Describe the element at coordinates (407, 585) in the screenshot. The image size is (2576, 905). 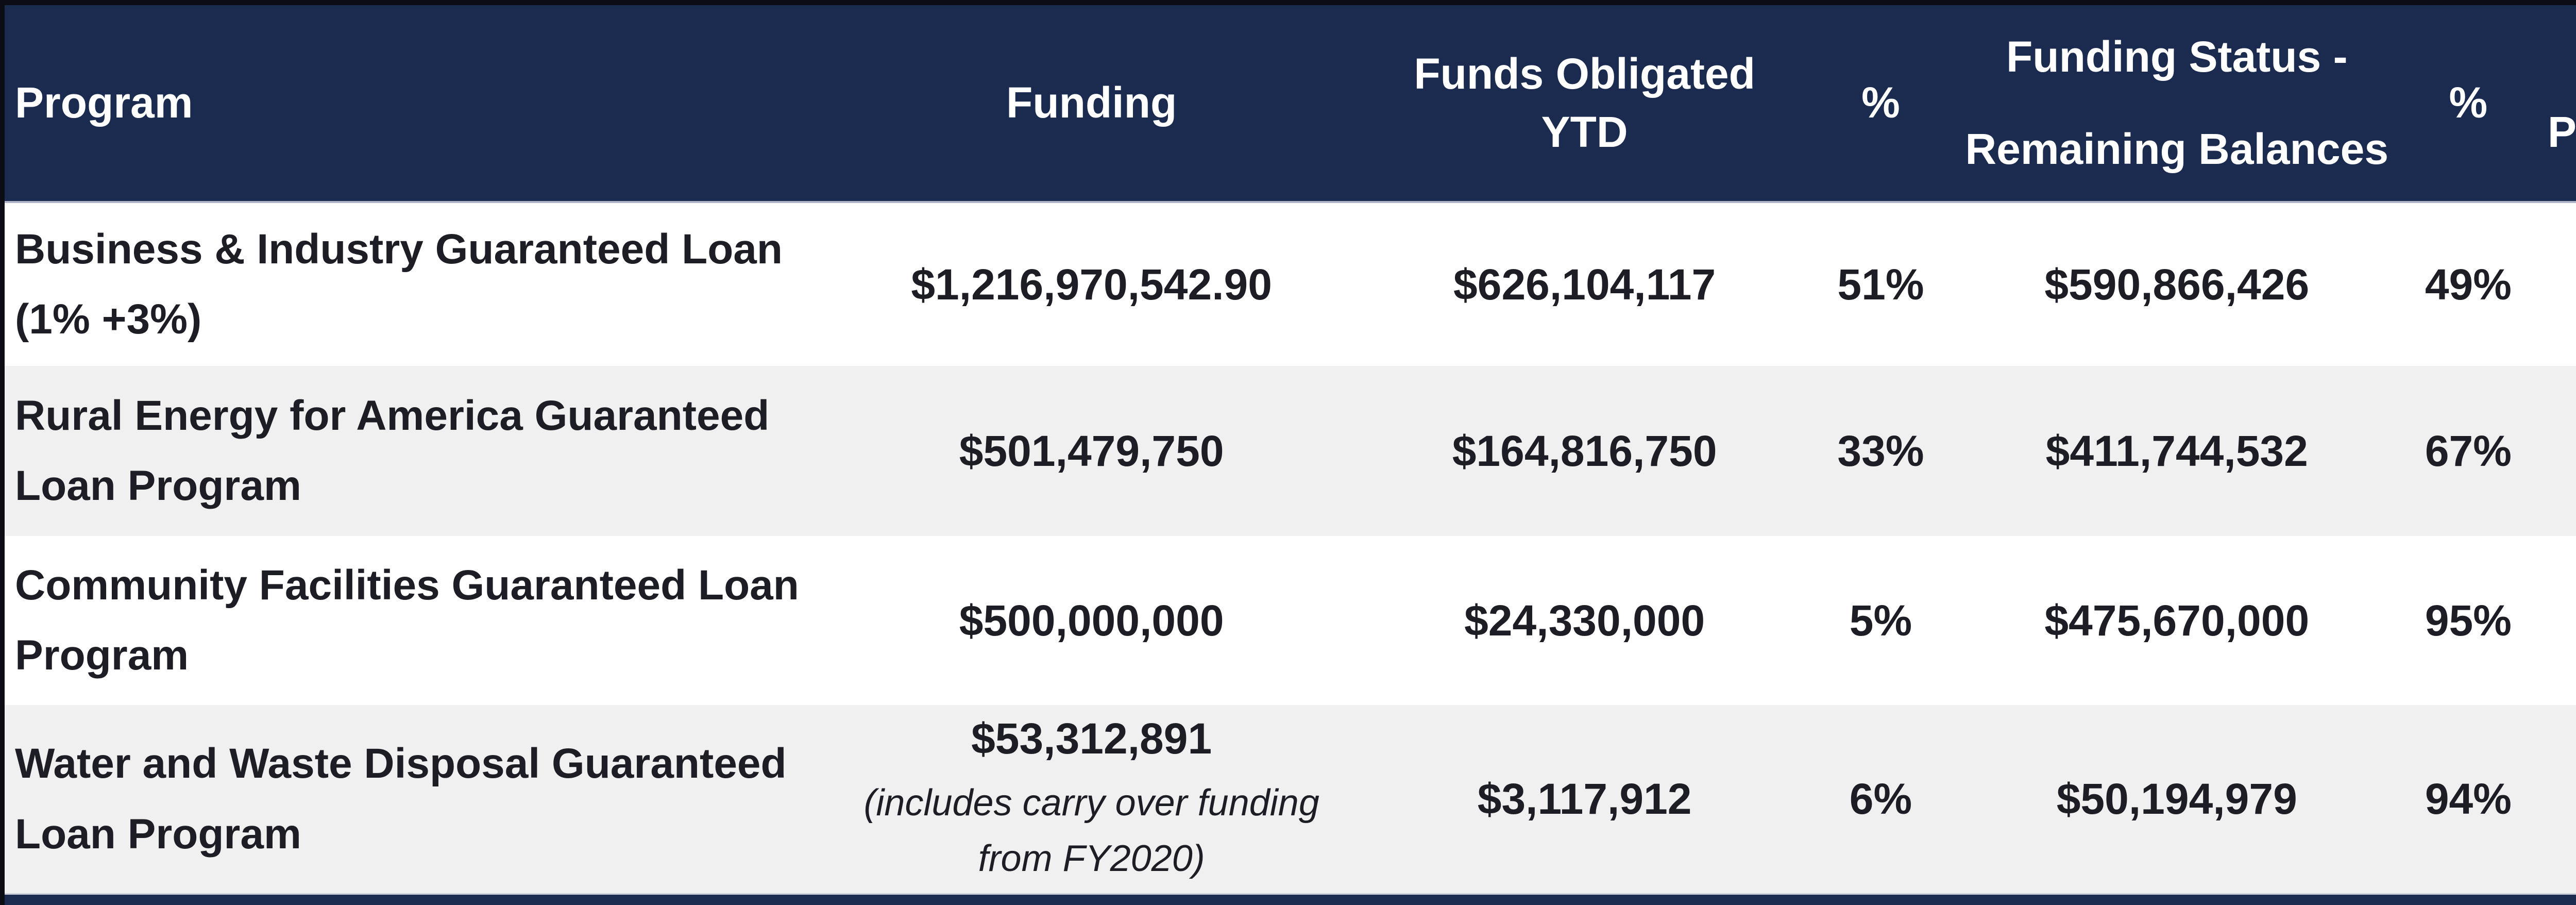
I see `program-name-line1: Community Facilities Guaranteed Loan` at that location.